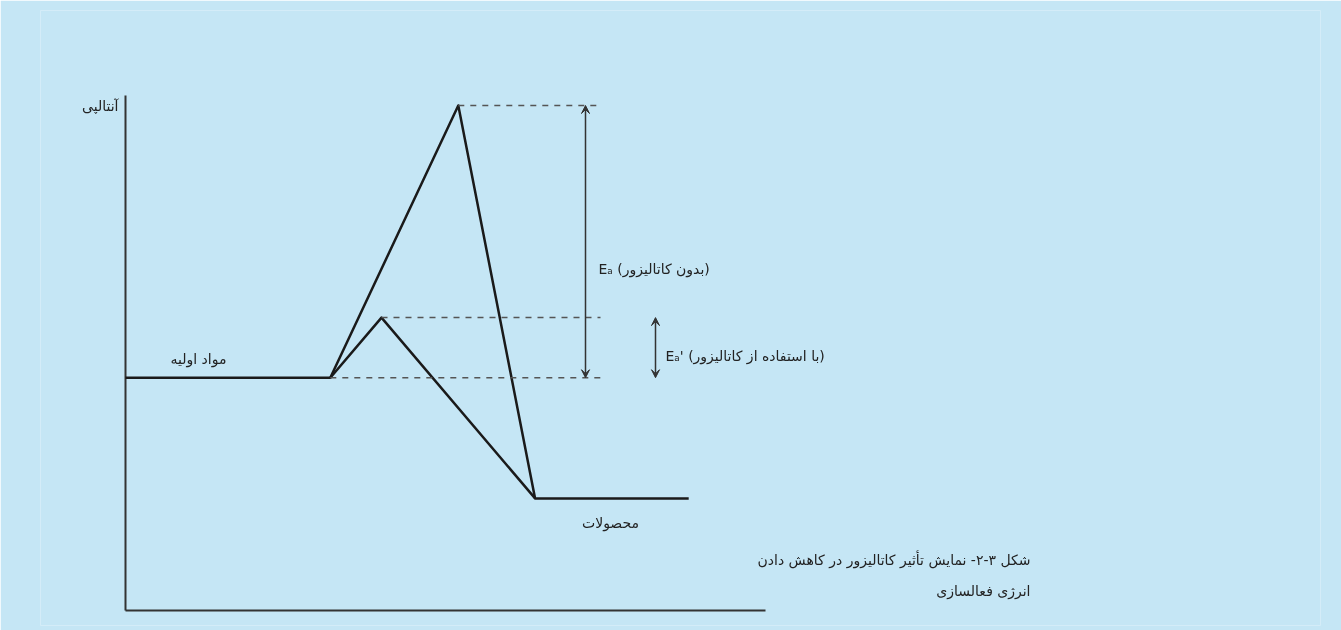 The width and height of the screenshot is (1341, 630). What do you see at coordinates (654, 269) in the screenshot?
I see `annotation: Eₐ (بدون کاتالیزور)` at bounding box center [654, 269].